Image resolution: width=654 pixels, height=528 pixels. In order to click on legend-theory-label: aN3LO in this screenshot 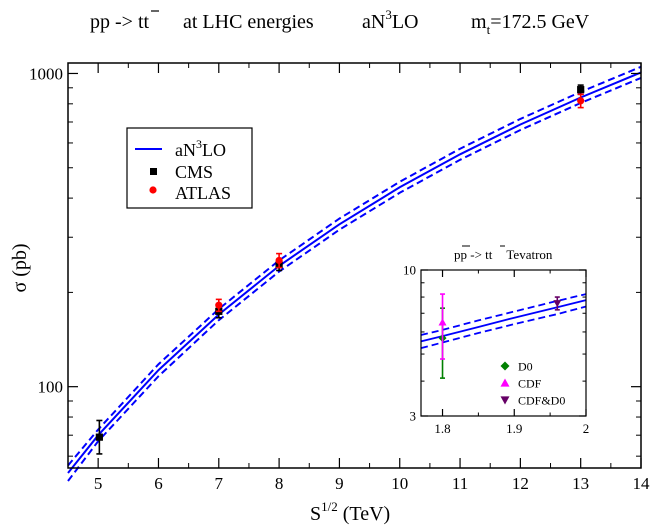, I will do `click(200, 148)`.